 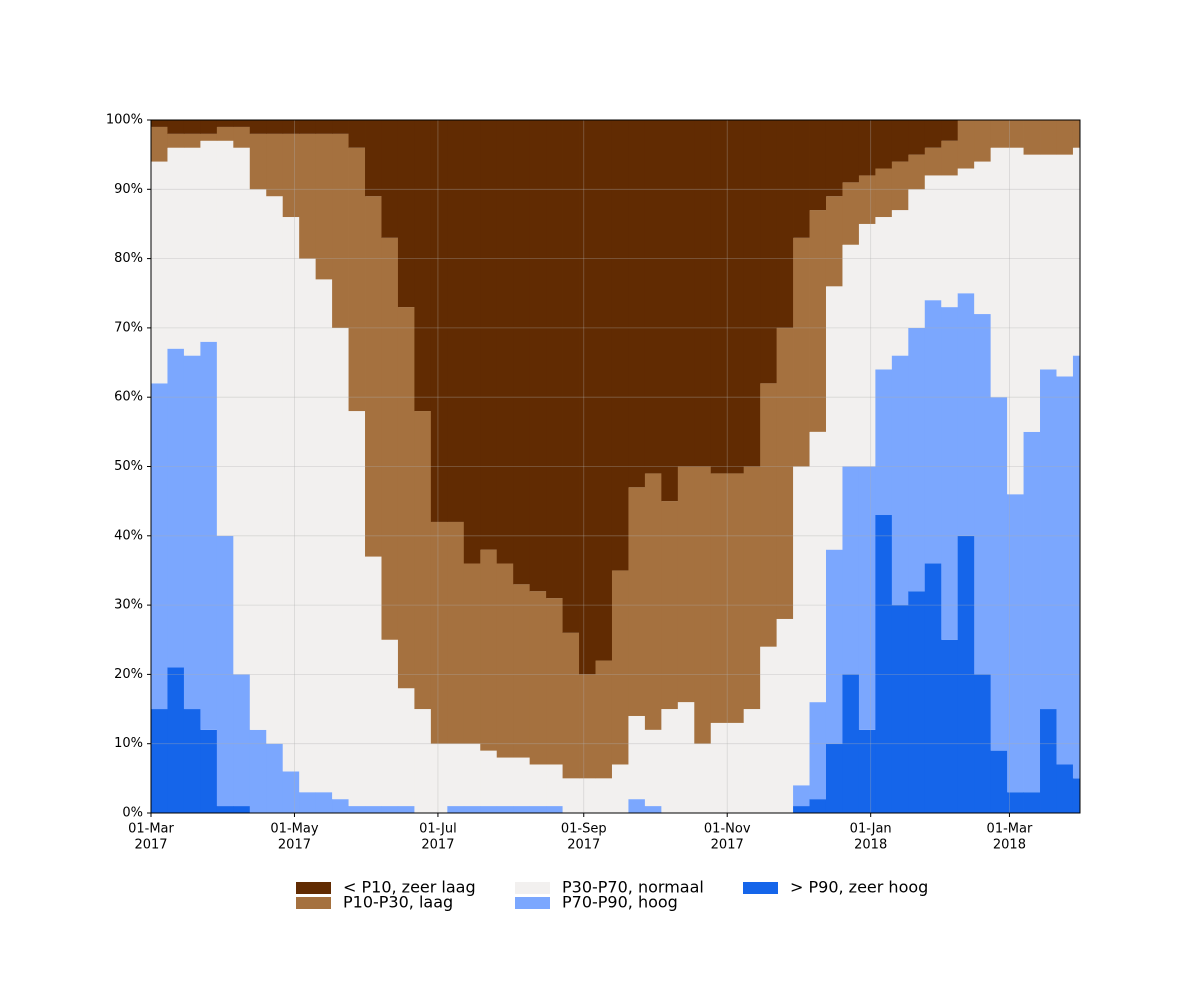 I want to click on y-tick-label: 100%, so click(x=124, y=120).